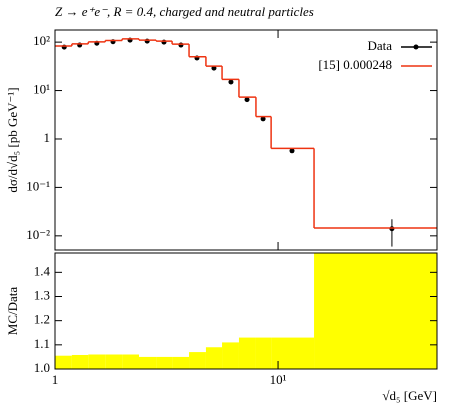  I want to click on x-tick-label: 10¹, so click(278, 379).